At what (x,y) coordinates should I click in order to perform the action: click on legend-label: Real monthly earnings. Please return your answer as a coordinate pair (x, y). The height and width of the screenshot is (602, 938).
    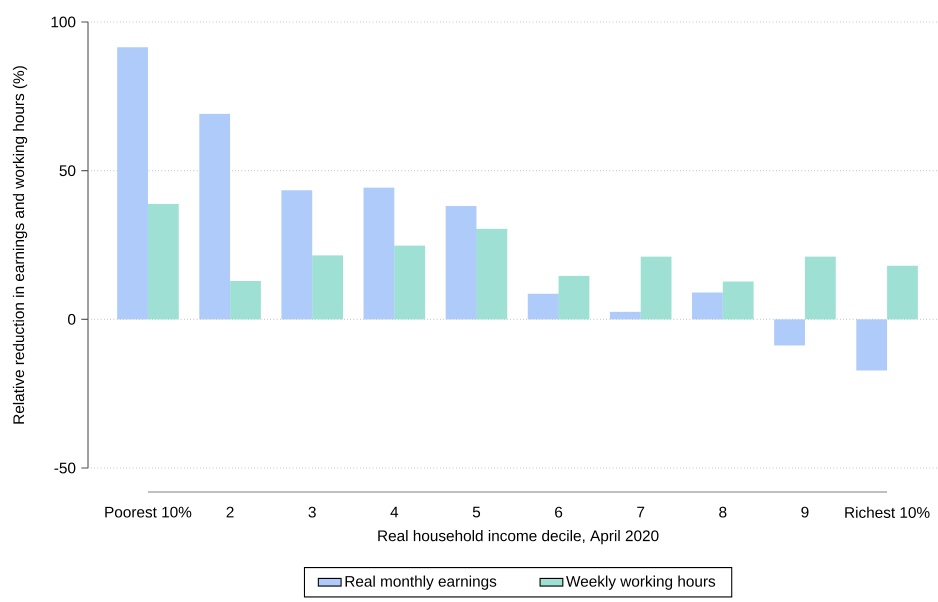
    Looking at the image, I should click on (421, 583).